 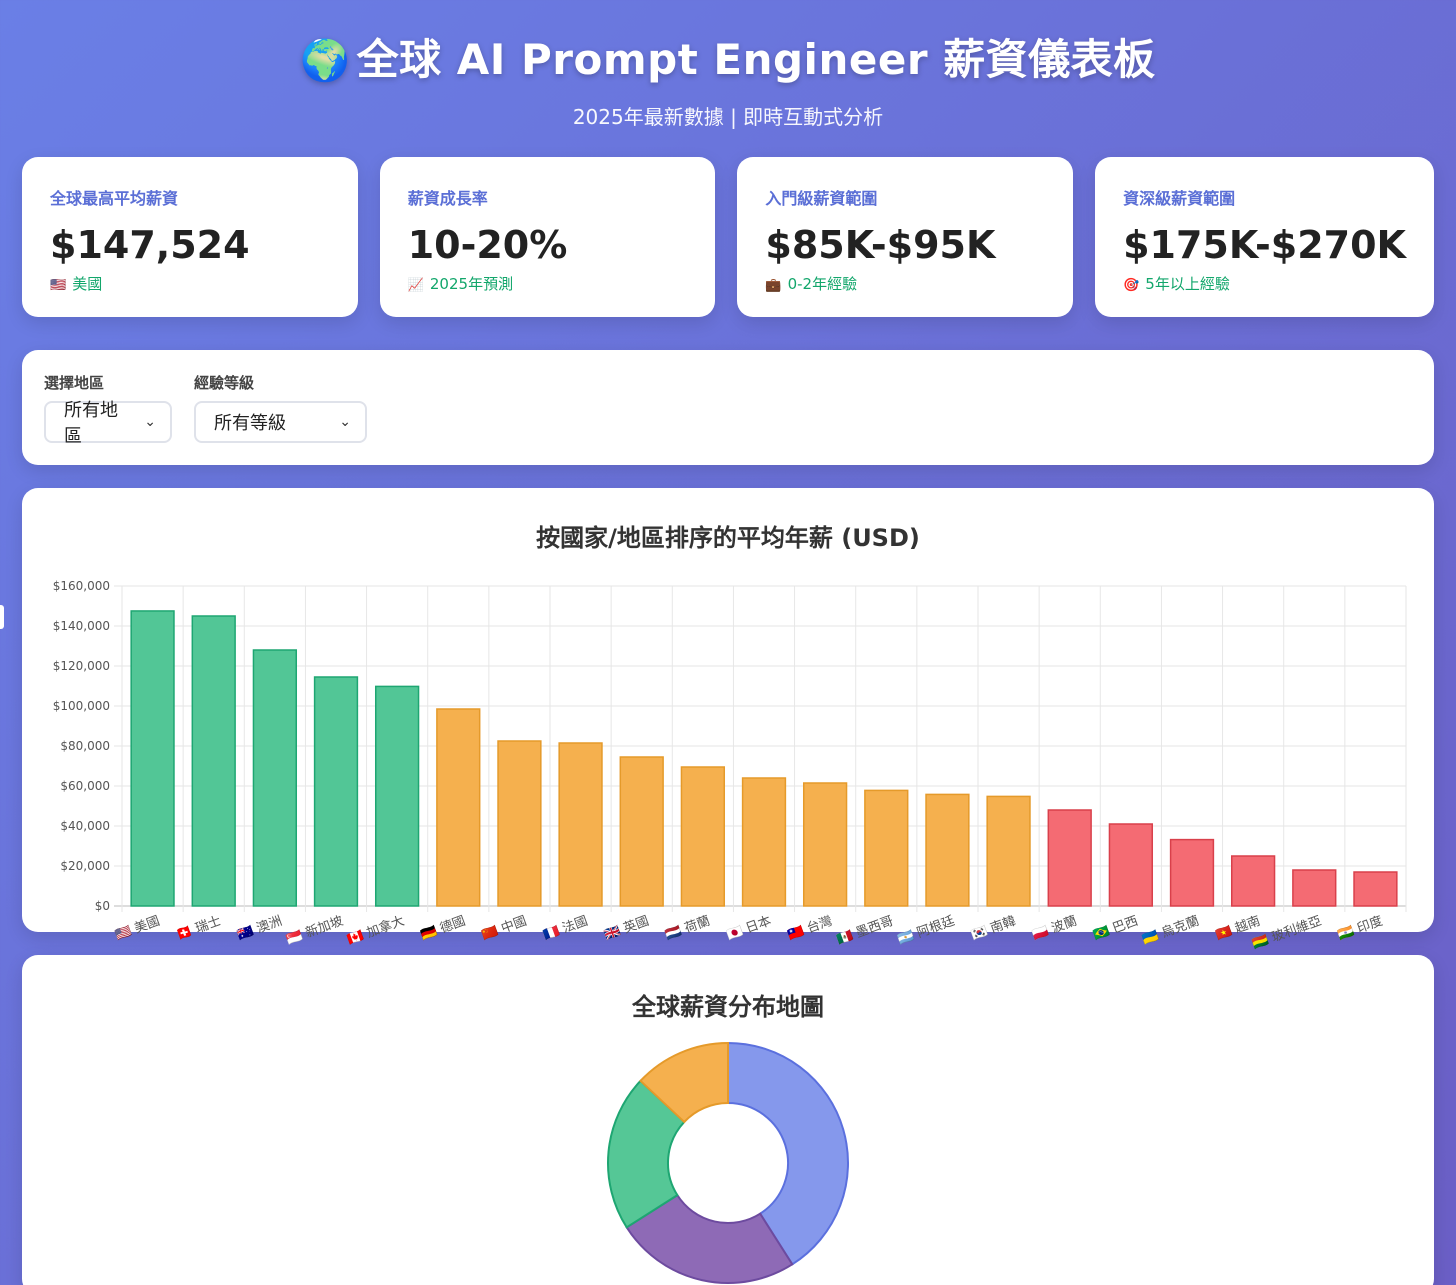 What do you see at coordinates (74, 383) in the screenshot?
I see `region-filter-label: 選擇地區` at bounding box center [74, 383].